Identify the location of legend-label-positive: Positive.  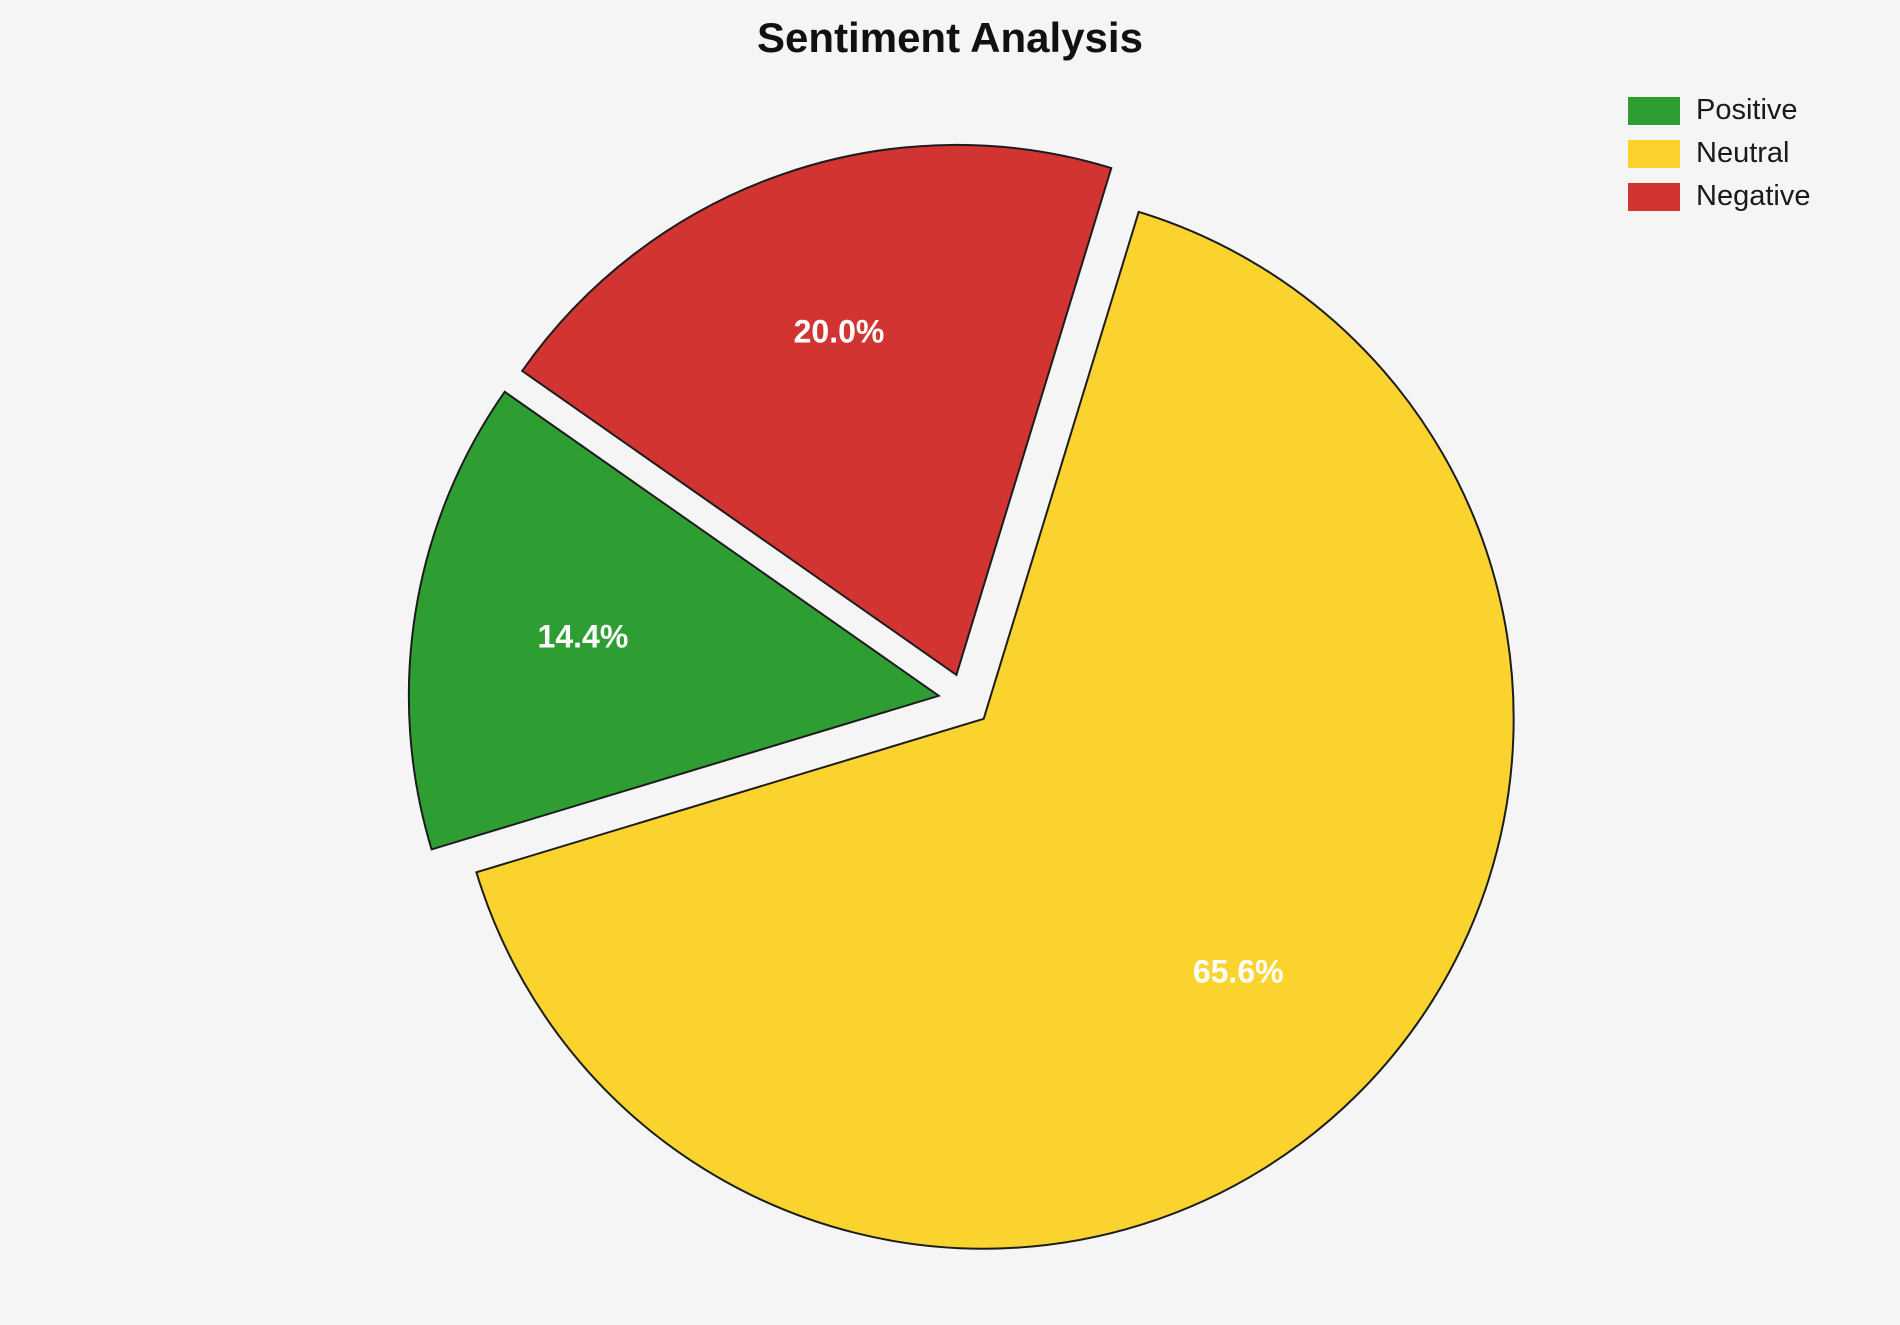
(1747, 110).